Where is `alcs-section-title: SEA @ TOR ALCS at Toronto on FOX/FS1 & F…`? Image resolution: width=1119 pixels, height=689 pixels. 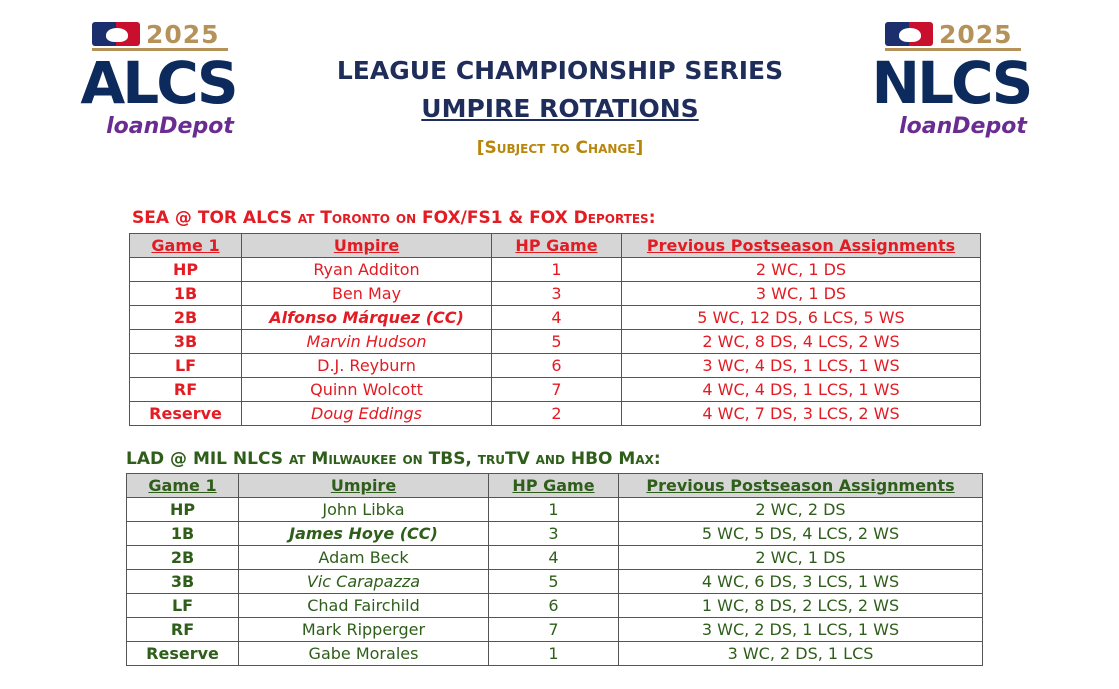 alcs-section-title: SEA @ TOR ALCS at Toronto on FOX/FS1 & F… is located at coordinates (394, 218).